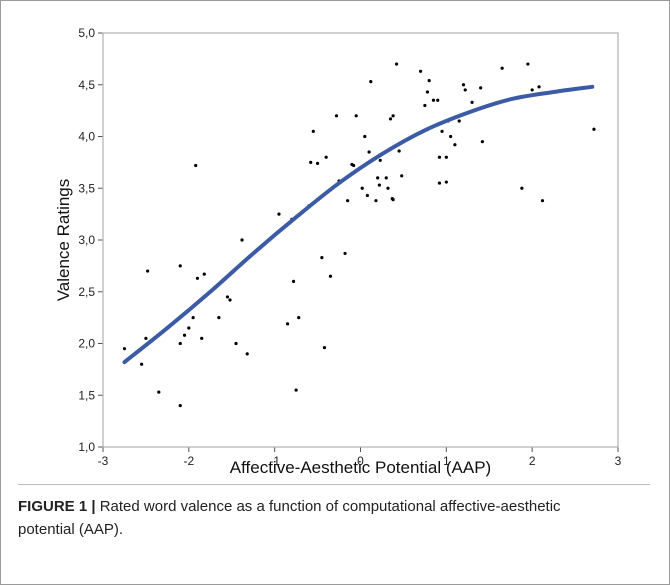 This screenshot has height=585, width=670. What do you see at coordinates (446, 461) in the screenshot?
I see `x-tick-label: 1` at bounding box center [446, 461].